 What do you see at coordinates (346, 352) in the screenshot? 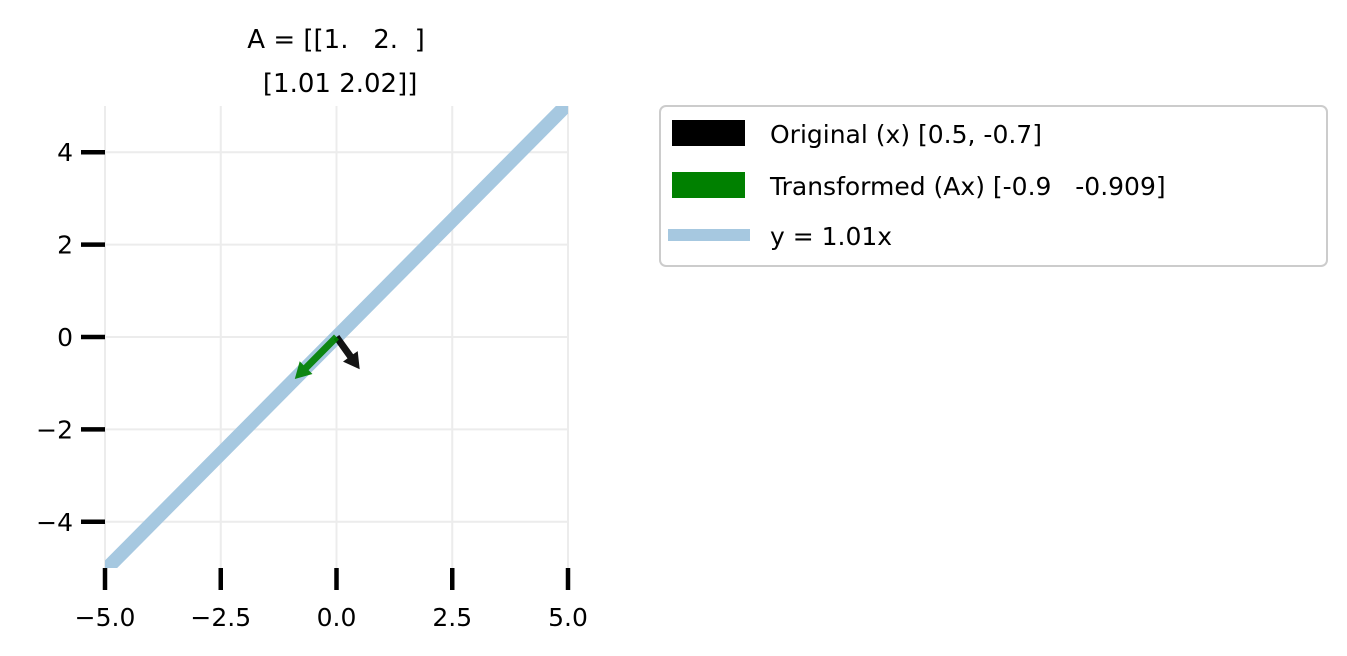
I see `vector-original` at bounding box center [346, 352].